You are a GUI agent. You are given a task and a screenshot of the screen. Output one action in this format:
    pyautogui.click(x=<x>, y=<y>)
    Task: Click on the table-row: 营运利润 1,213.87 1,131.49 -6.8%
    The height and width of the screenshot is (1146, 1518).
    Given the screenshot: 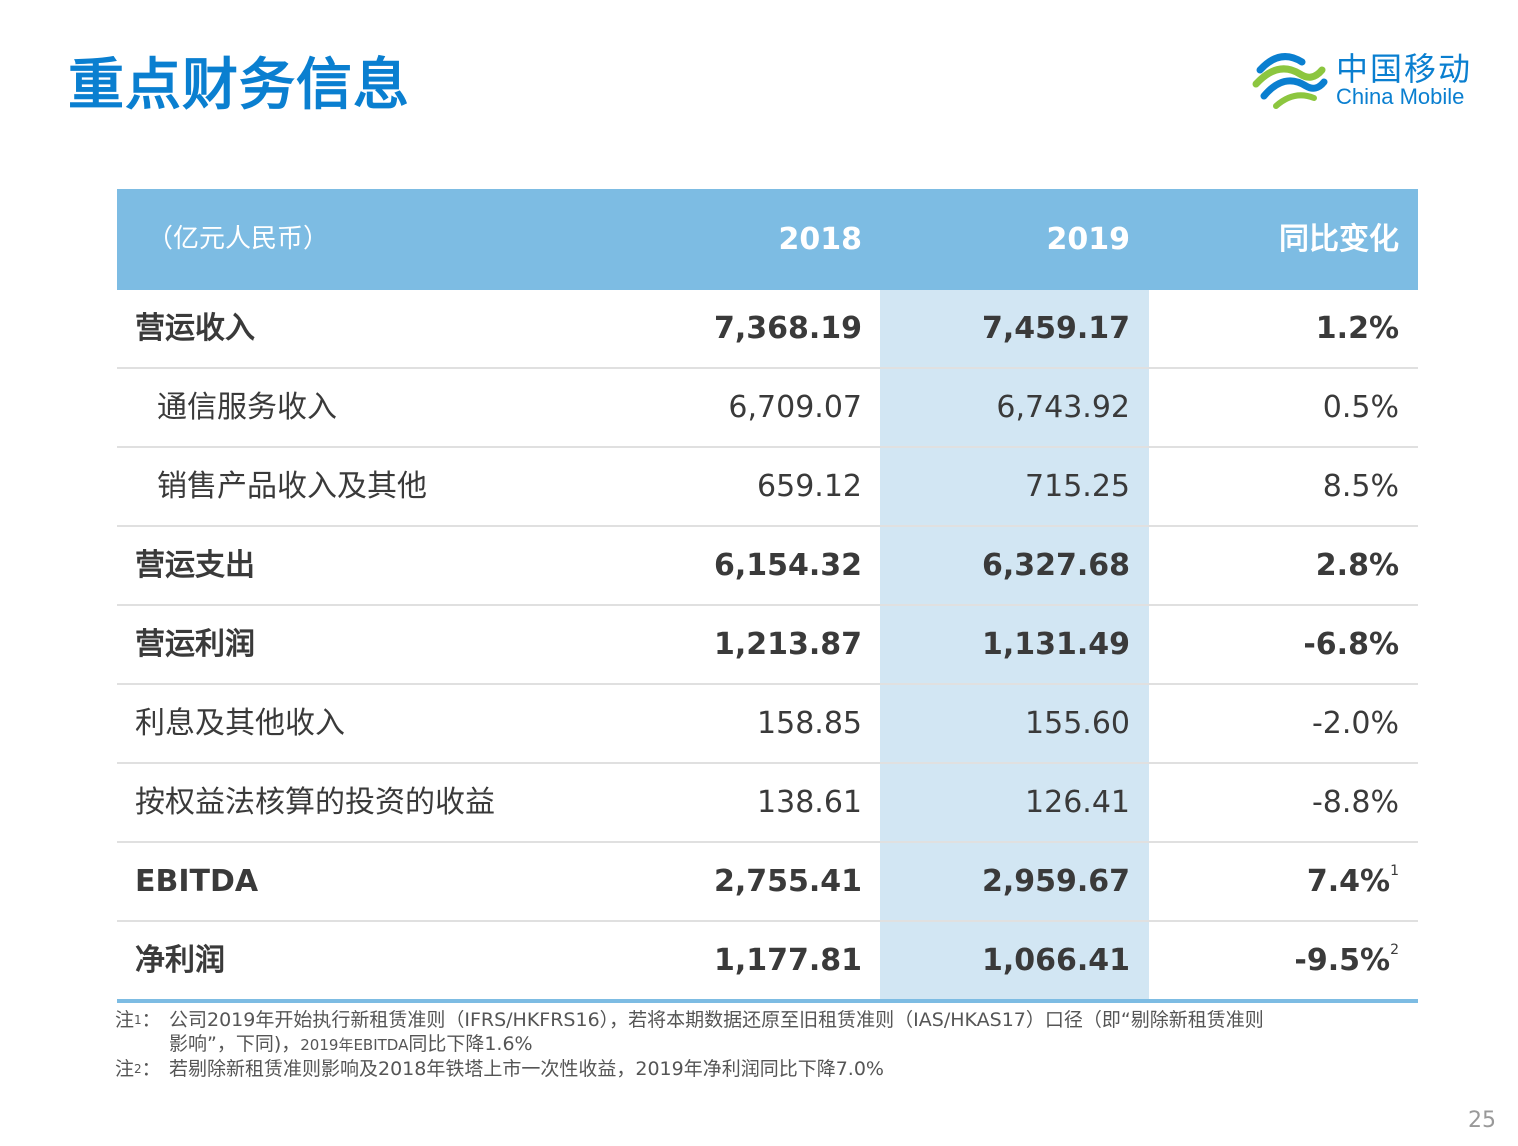 What is the action you would take?
    pyautogui.click(x=767, y=645)
    